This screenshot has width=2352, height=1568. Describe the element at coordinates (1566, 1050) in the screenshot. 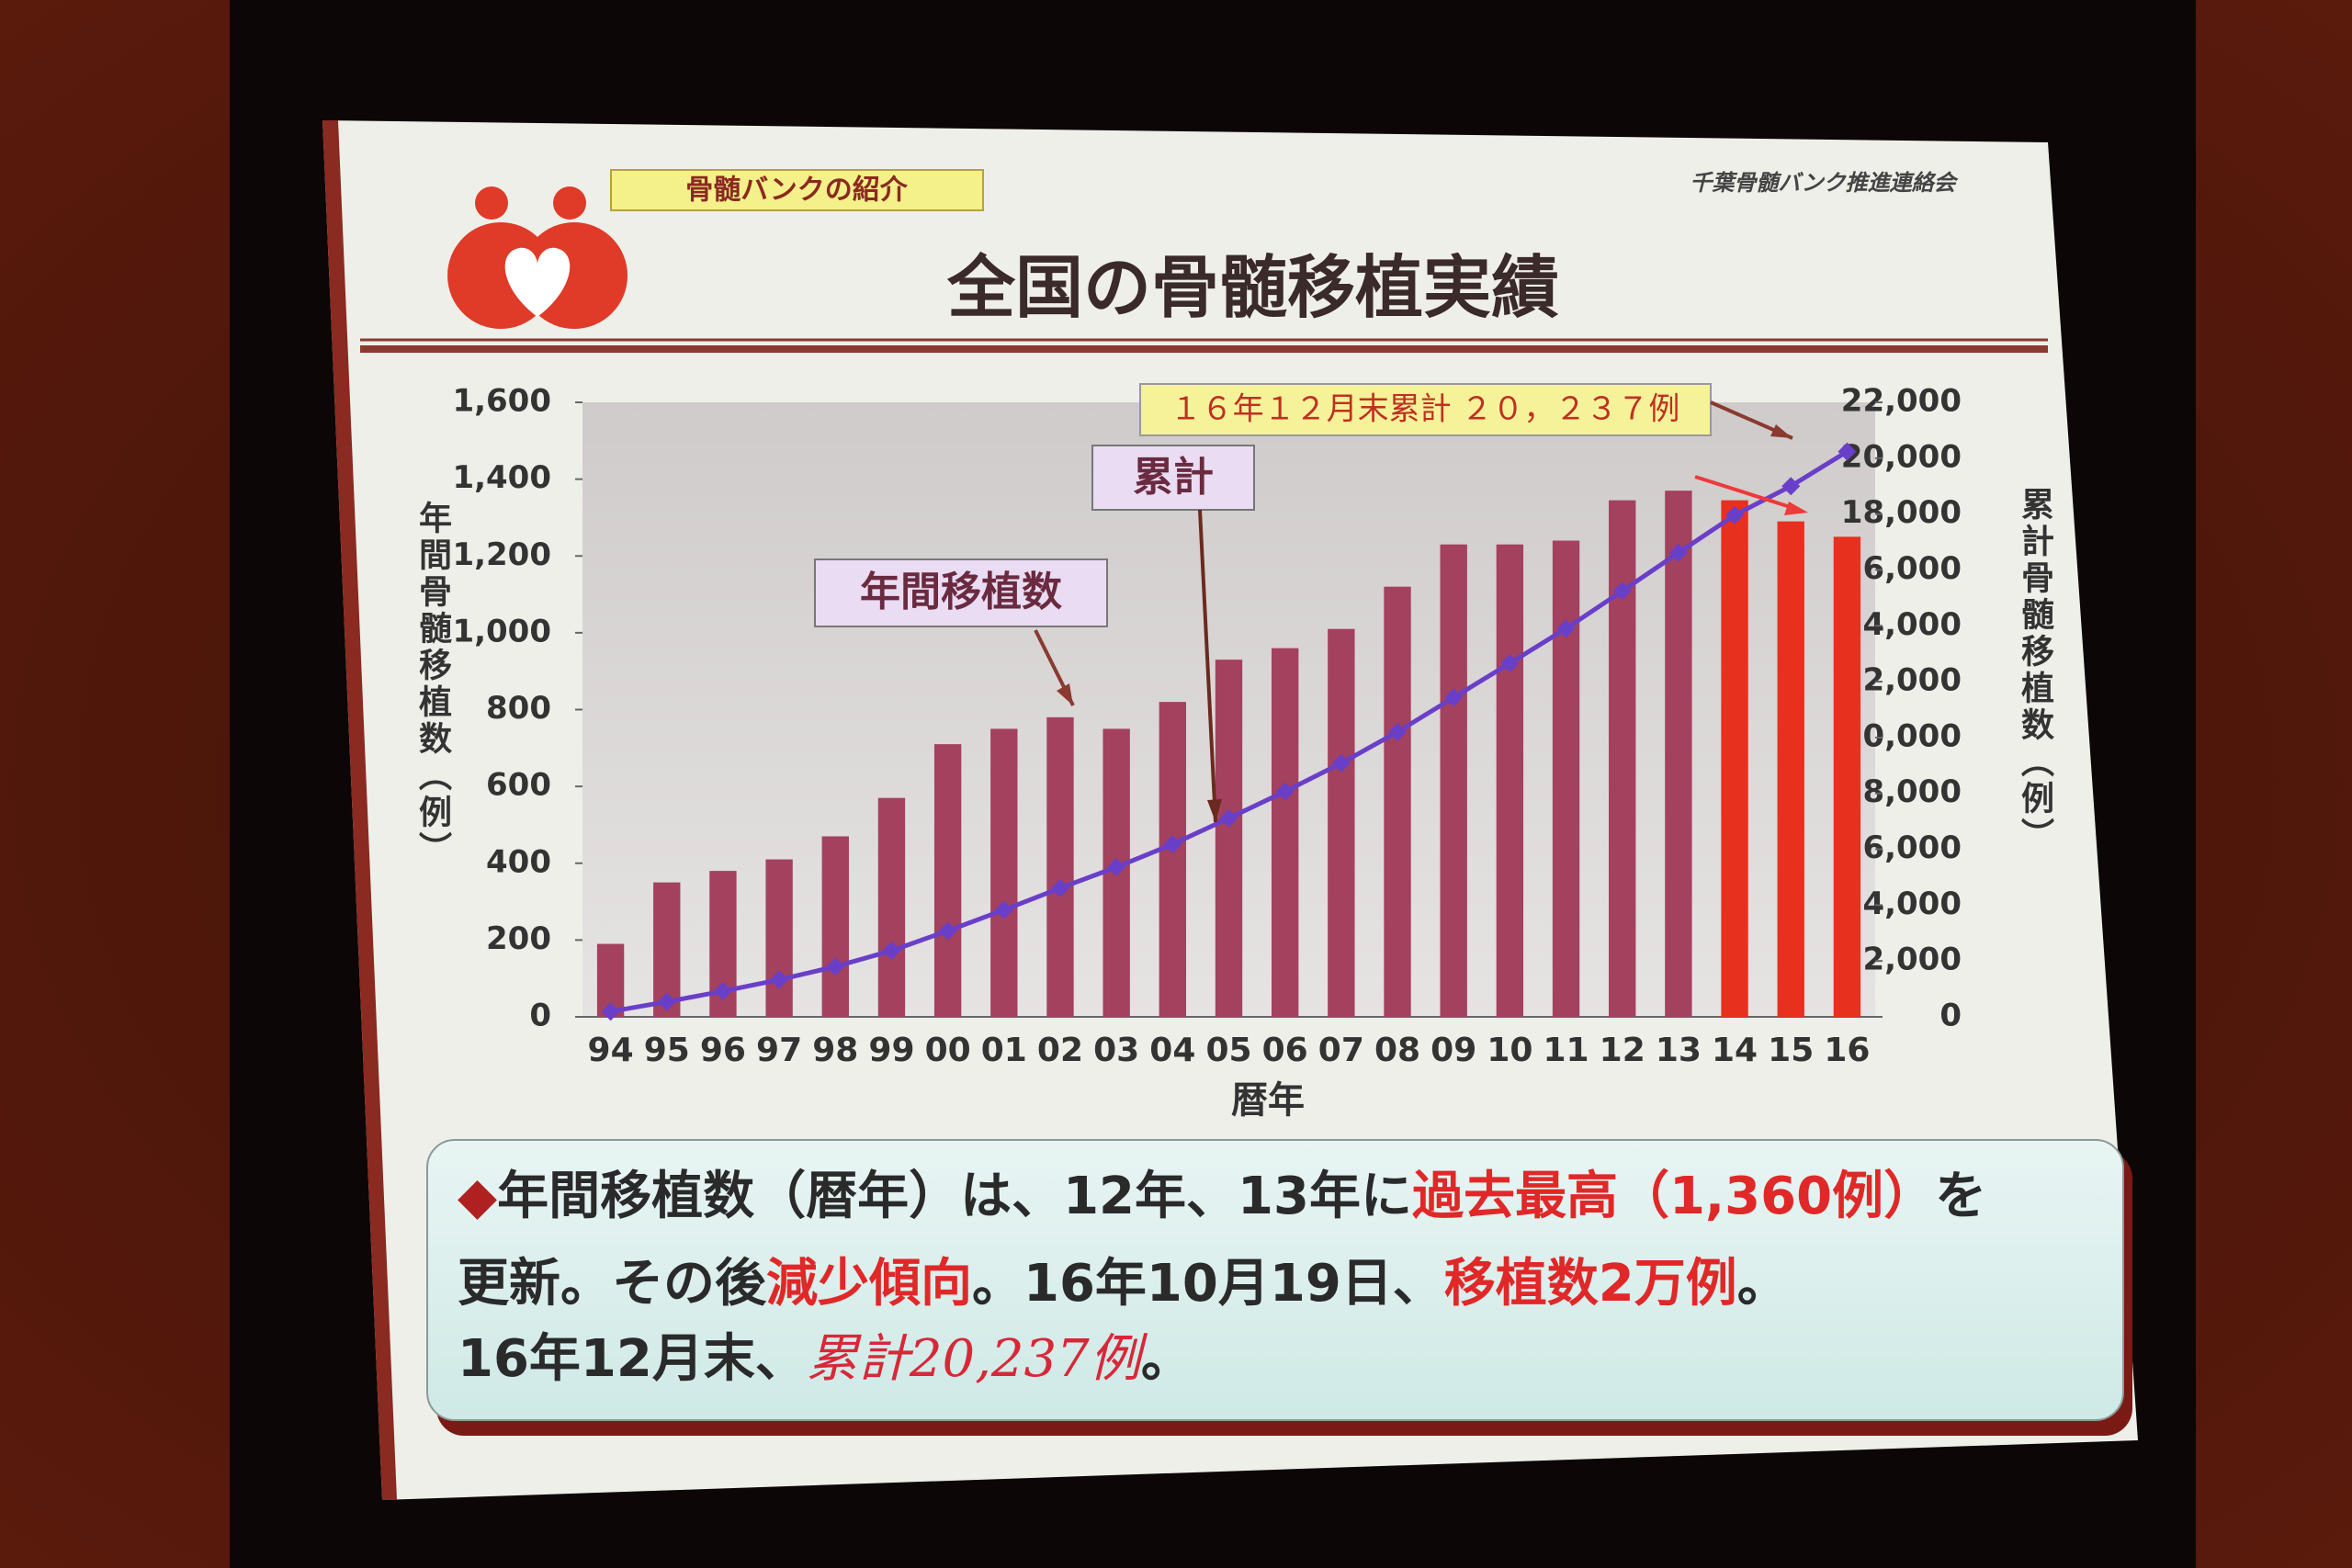

I see `x-tick-label: 11` at that location.